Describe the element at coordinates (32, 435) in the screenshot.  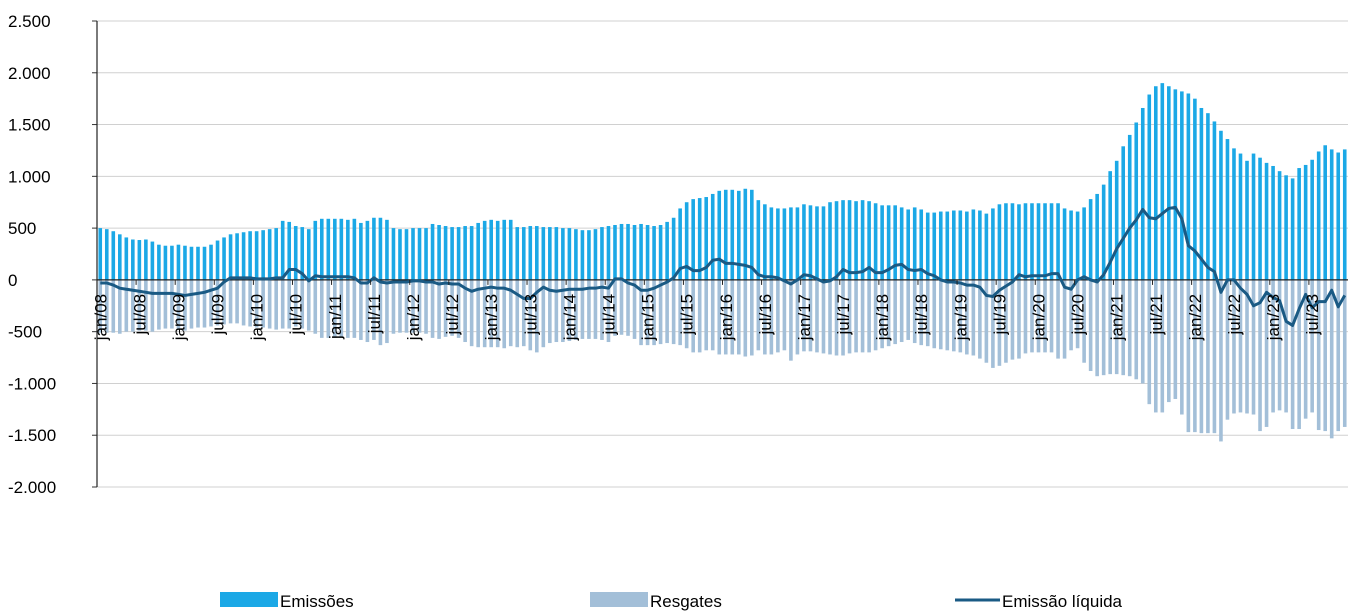
I see `y-tick-label: -1.500` at that location.